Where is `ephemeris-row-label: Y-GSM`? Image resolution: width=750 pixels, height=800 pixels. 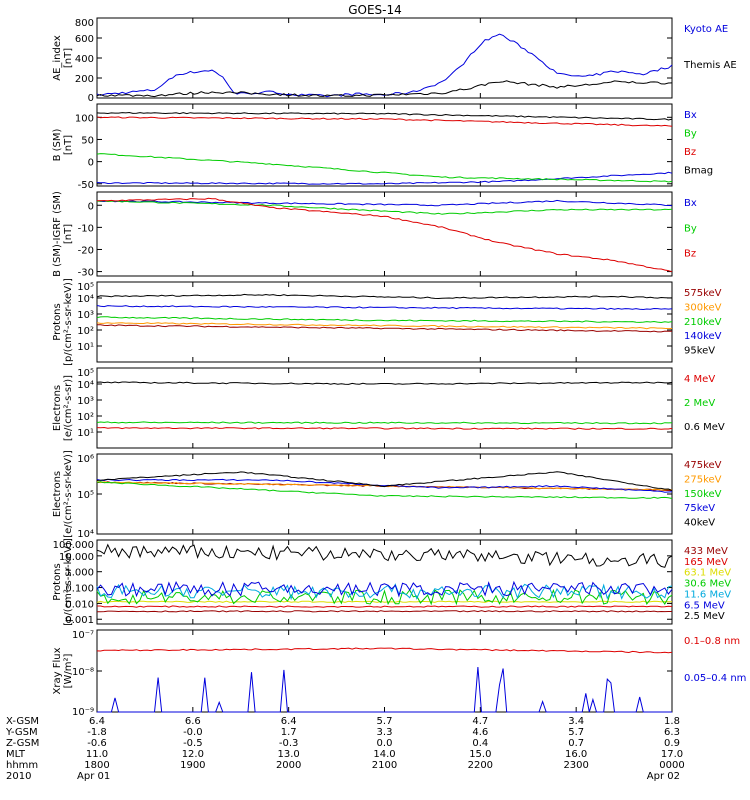
ephemeris-row-label: Y-GSM is located at coordinates (21, 732).